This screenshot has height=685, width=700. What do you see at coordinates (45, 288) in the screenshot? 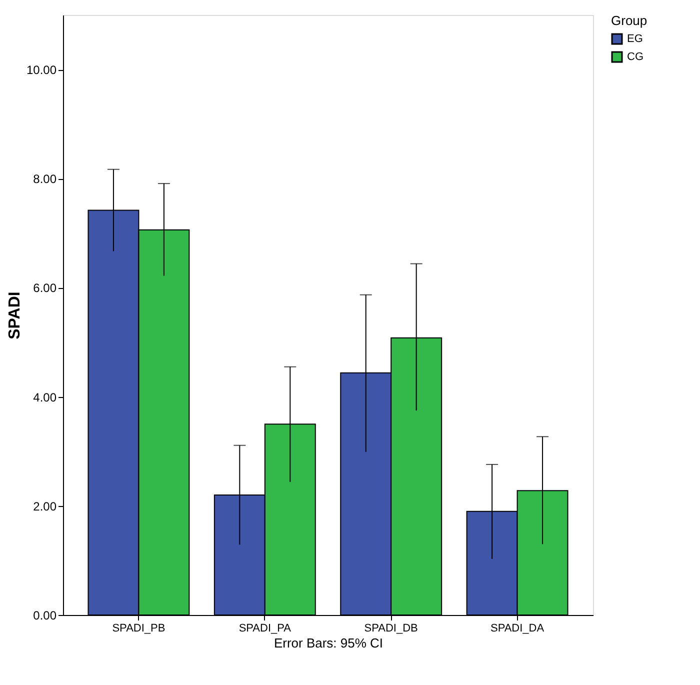
I see `y-tick-label: 6.00` at bounding box center [45, 288].